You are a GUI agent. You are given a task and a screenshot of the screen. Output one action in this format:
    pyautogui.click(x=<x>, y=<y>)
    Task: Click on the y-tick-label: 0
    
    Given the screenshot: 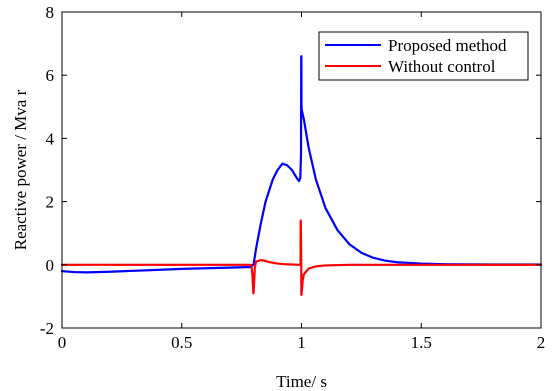 What is the action you would take?
    pyautogui.click(x=50, y=265)
    